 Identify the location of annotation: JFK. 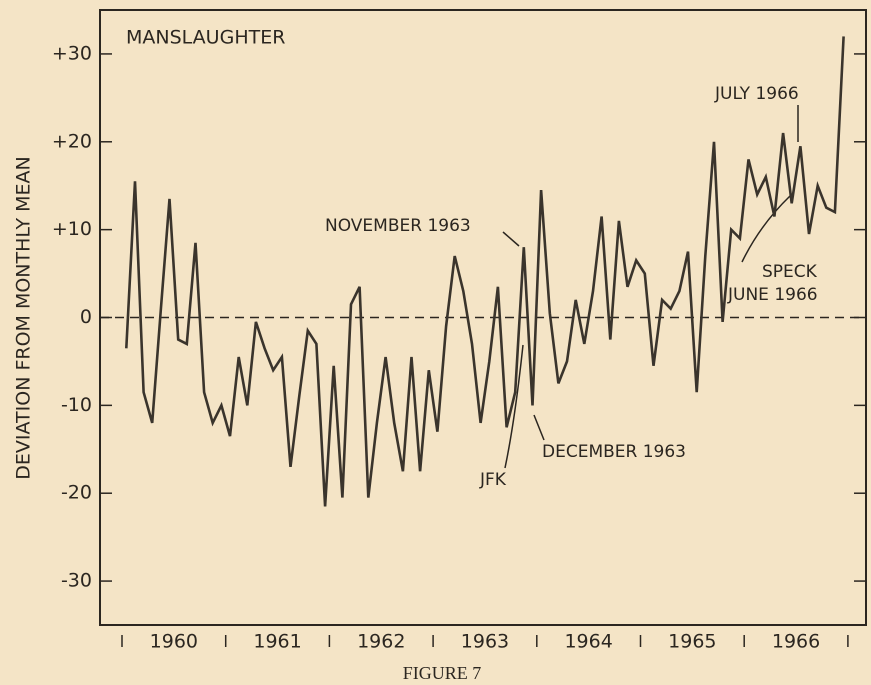
(493, 480).